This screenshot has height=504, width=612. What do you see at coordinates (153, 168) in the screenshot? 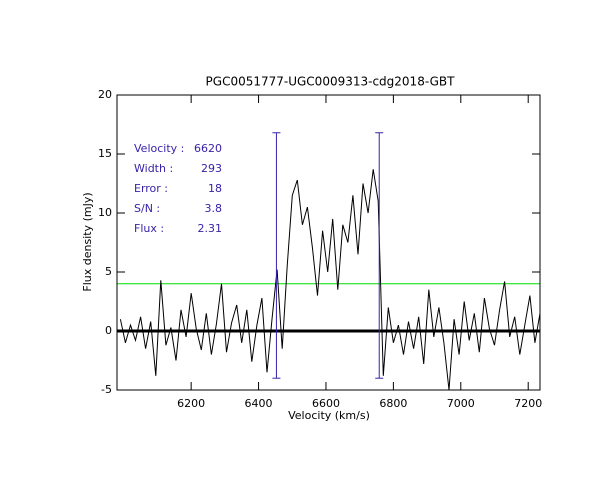
I see `stat-label: Width :` at bounding box center [153, 168].